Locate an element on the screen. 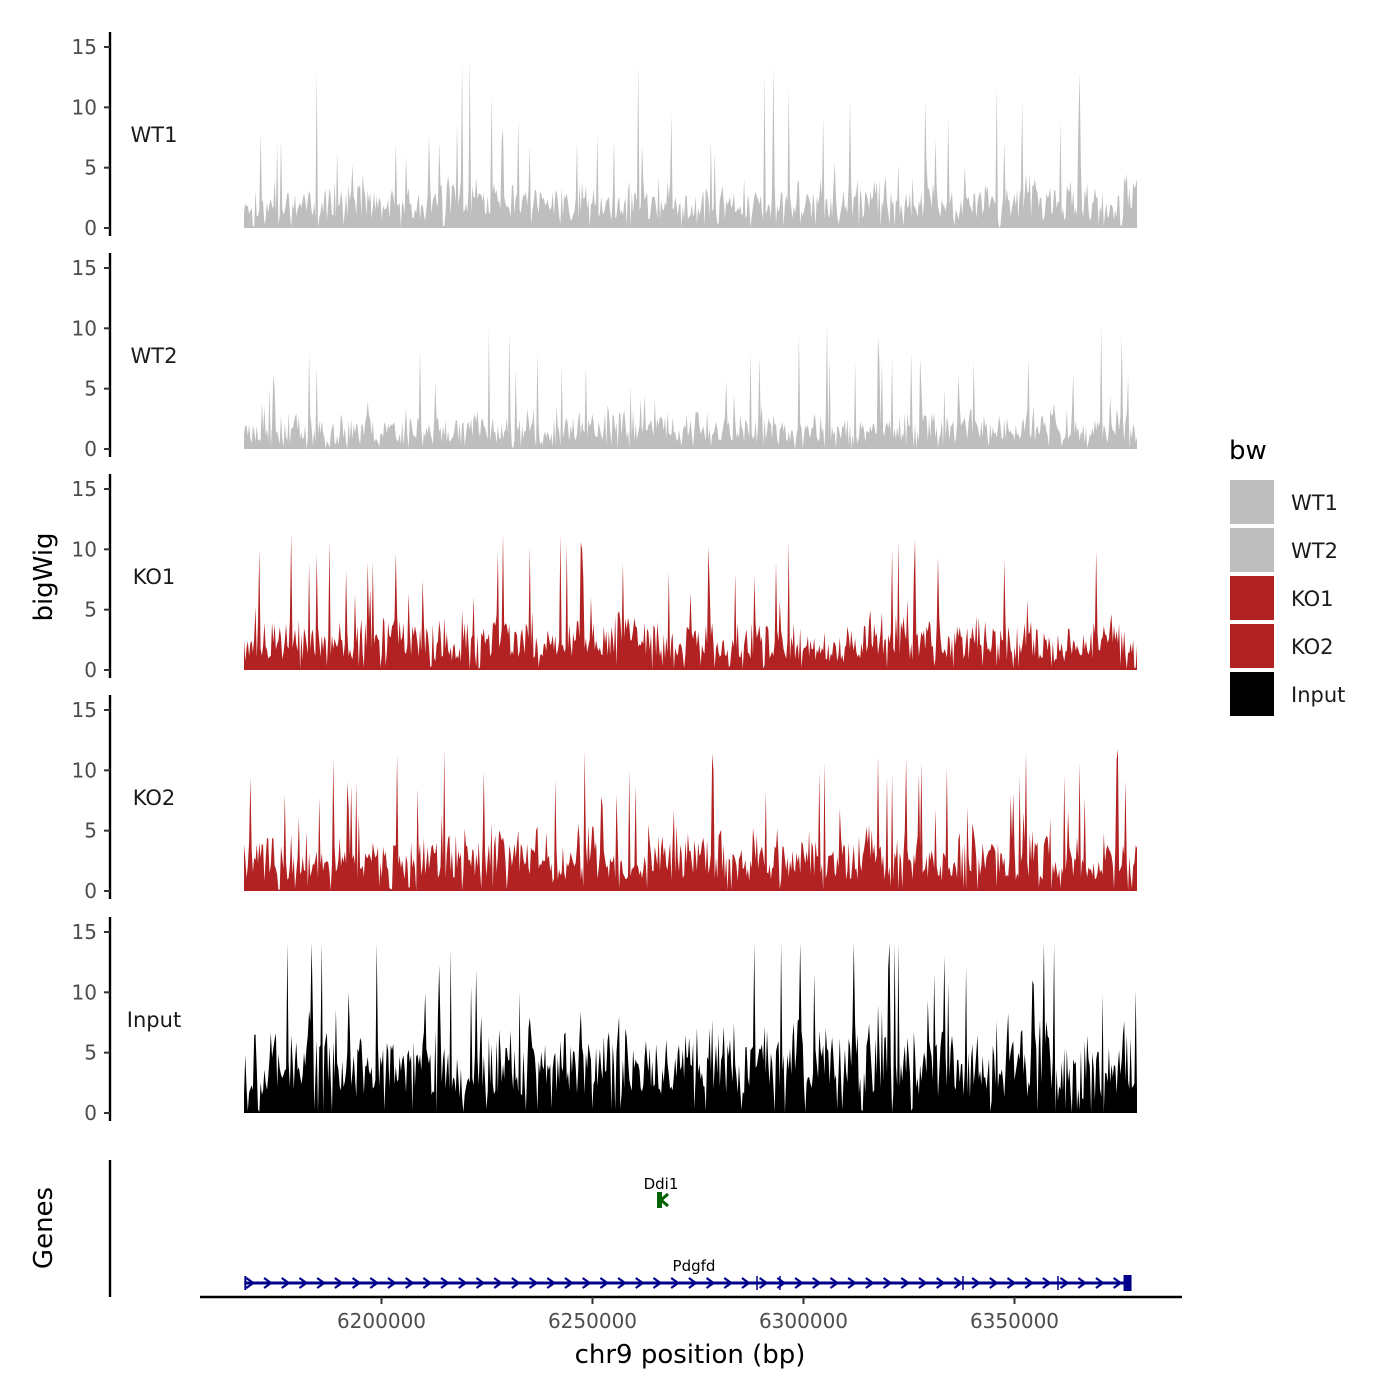  track-wt2: 0 5 10 15 WT2 is located at coordinates (604, 357).